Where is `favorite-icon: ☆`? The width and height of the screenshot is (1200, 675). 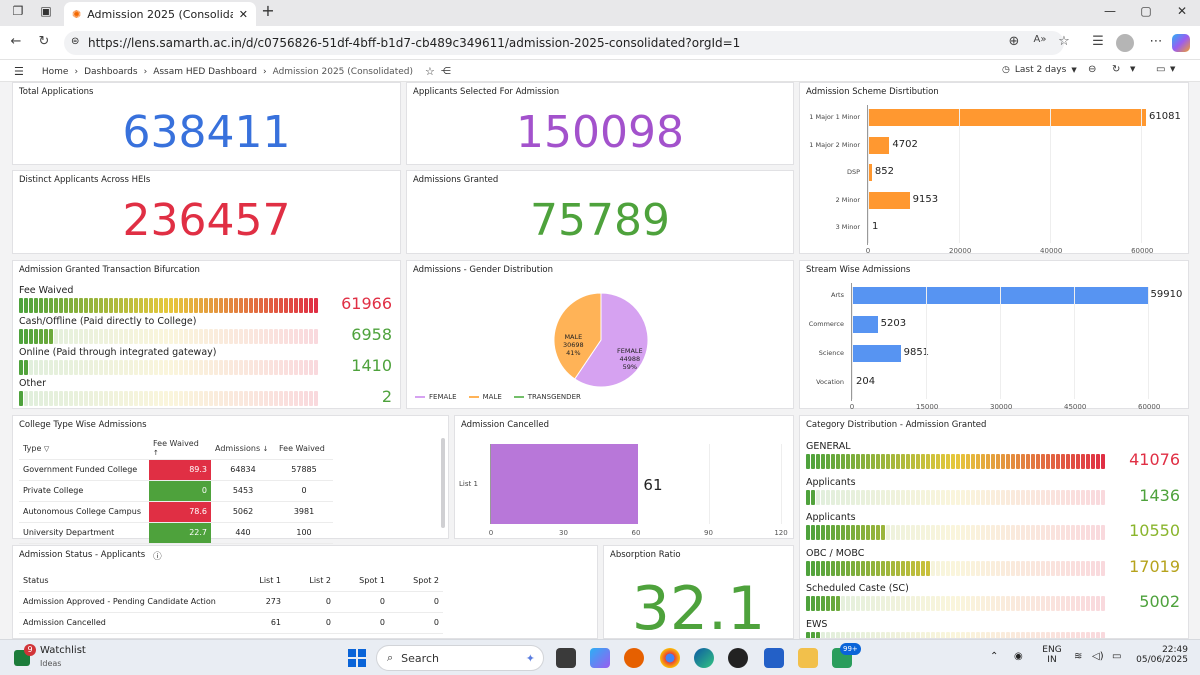 favorite-icon: ☆ is located at coordinates (1064, 41).